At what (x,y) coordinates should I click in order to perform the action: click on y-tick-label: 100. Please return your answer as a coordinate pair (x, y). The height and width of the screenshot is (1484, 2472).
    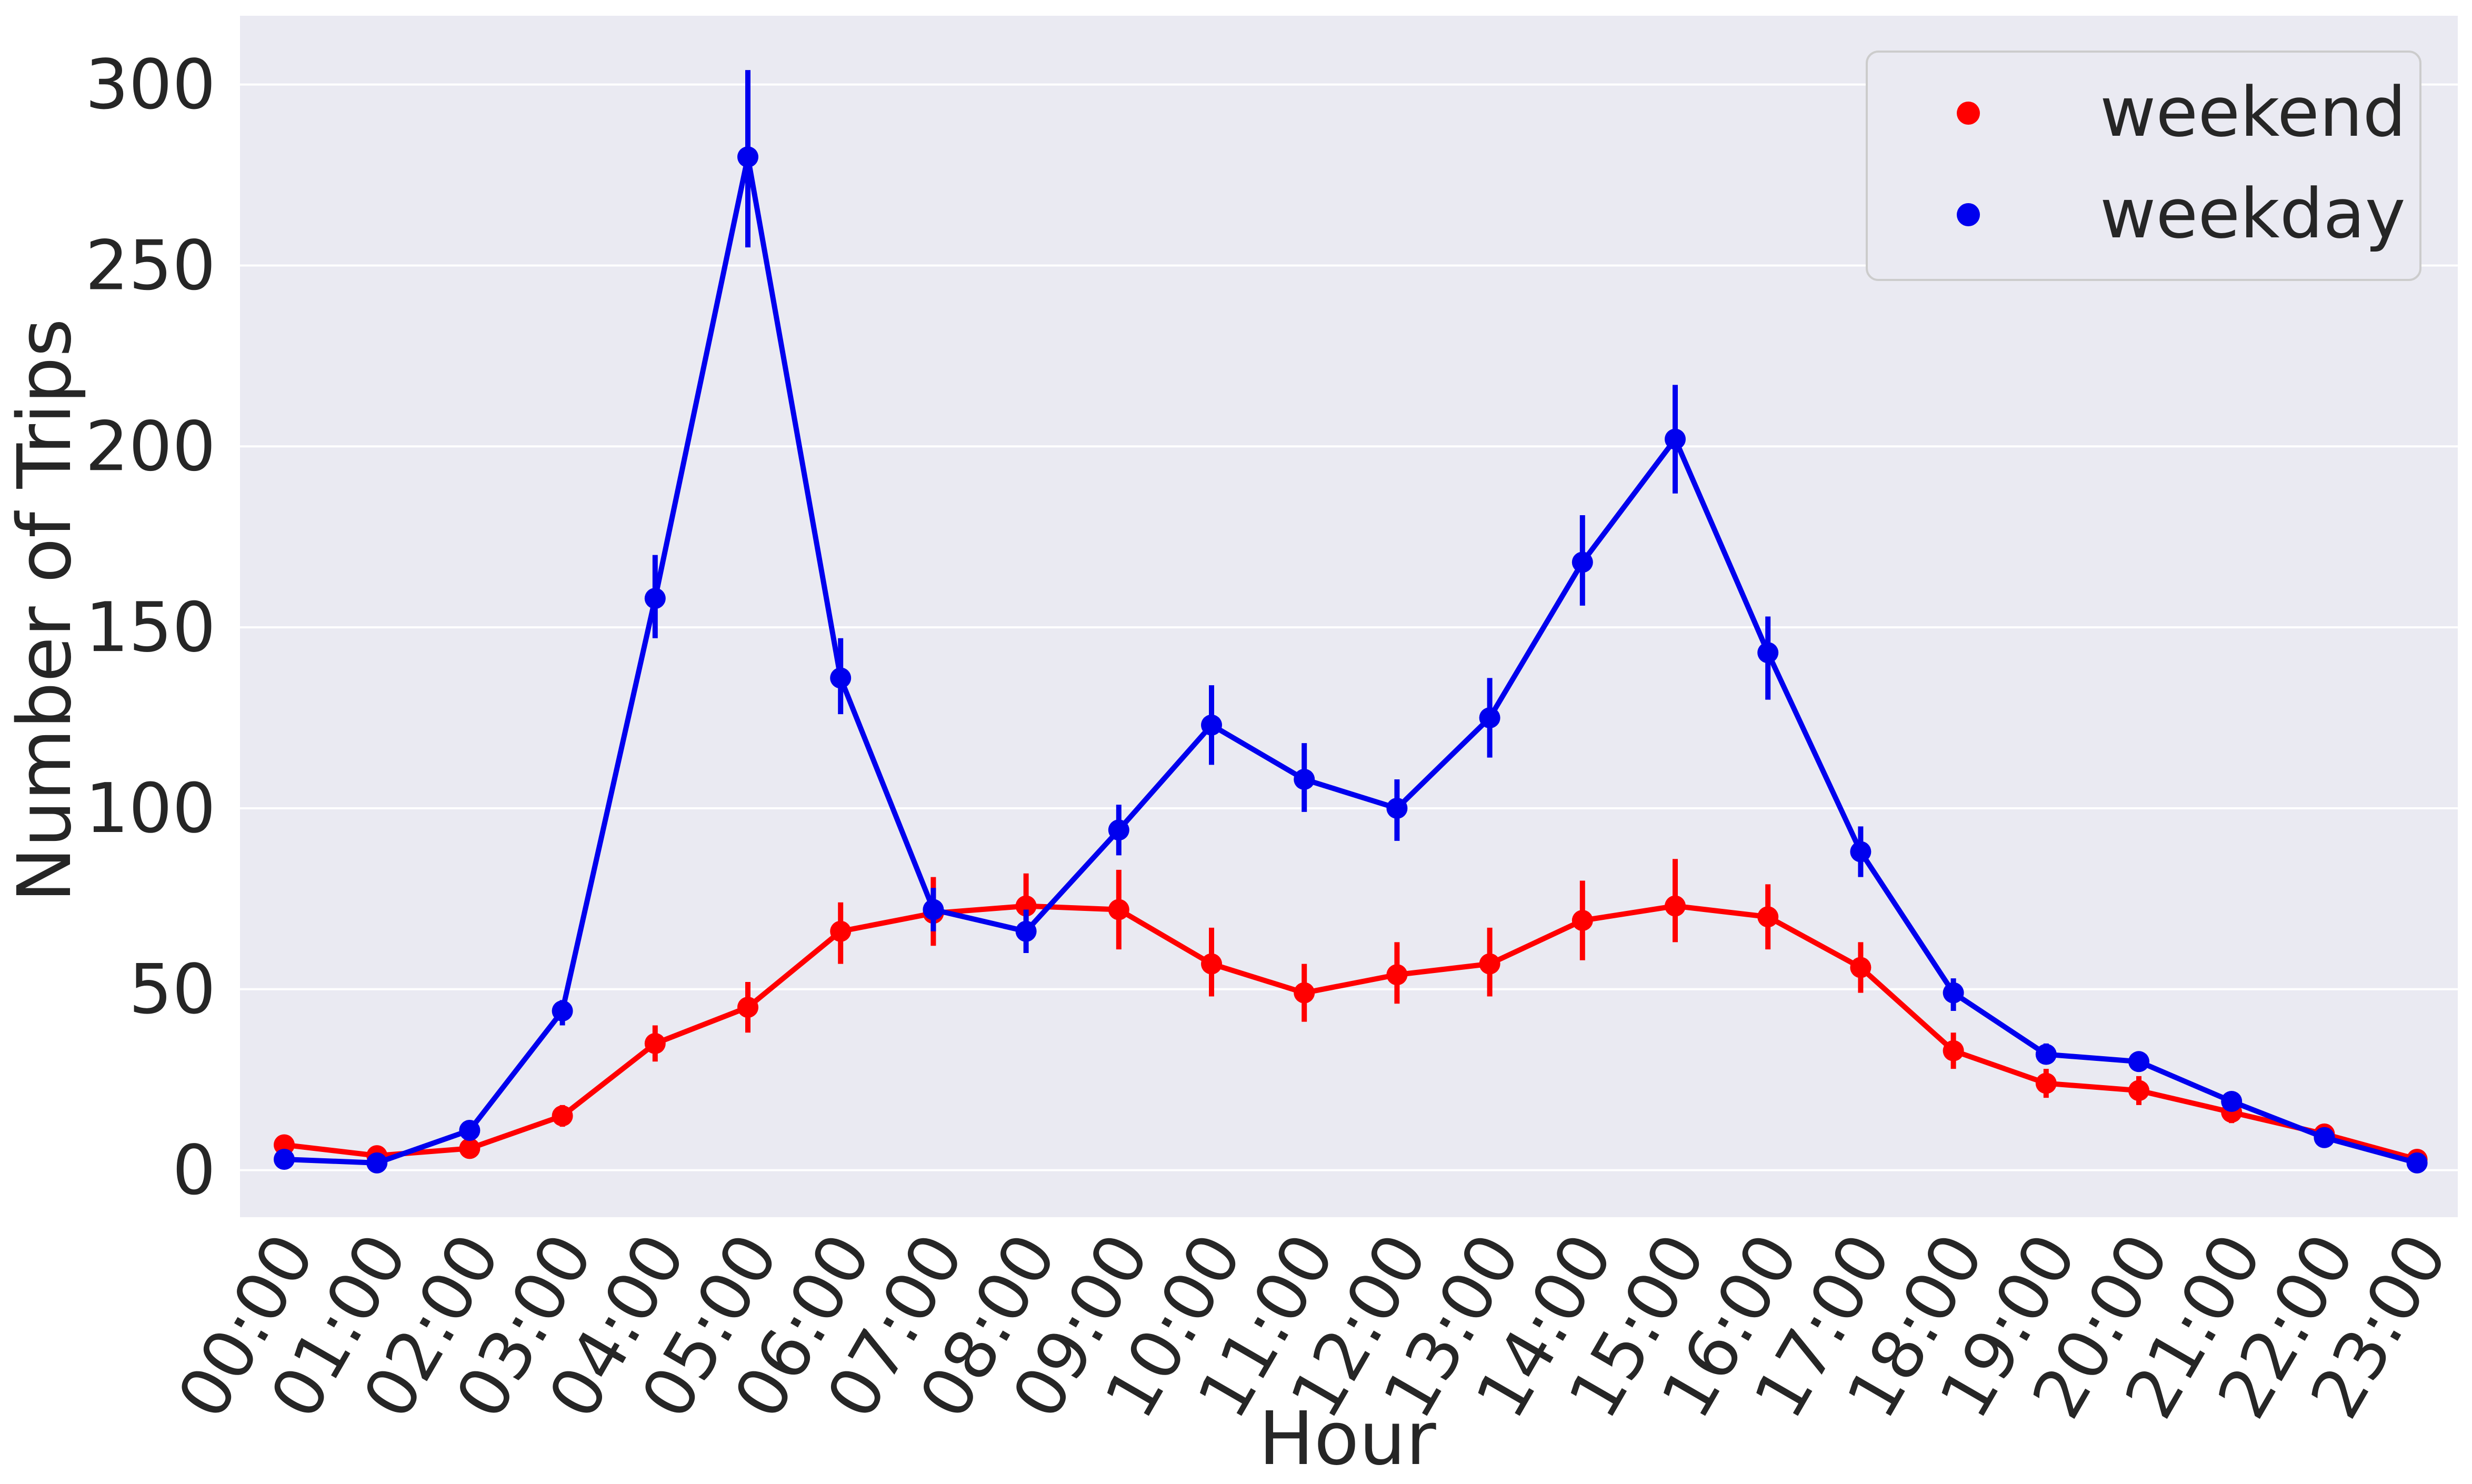
    Looking at the image, I should click on (150, 808).